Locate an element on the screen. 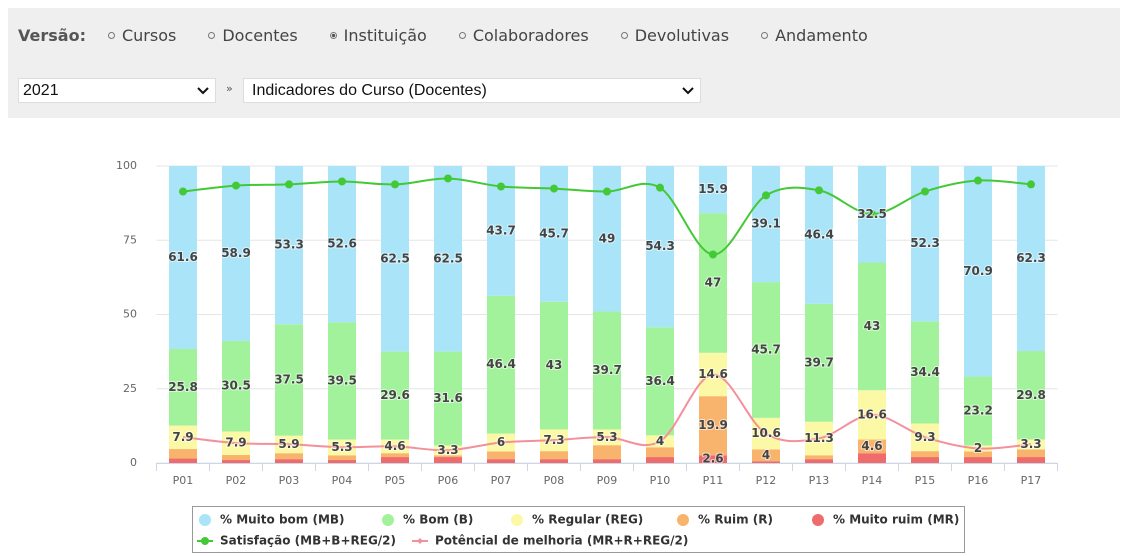 This screenshot has width=1128, height=556. data-label: 37.5 is located at coordinates (289, 379).